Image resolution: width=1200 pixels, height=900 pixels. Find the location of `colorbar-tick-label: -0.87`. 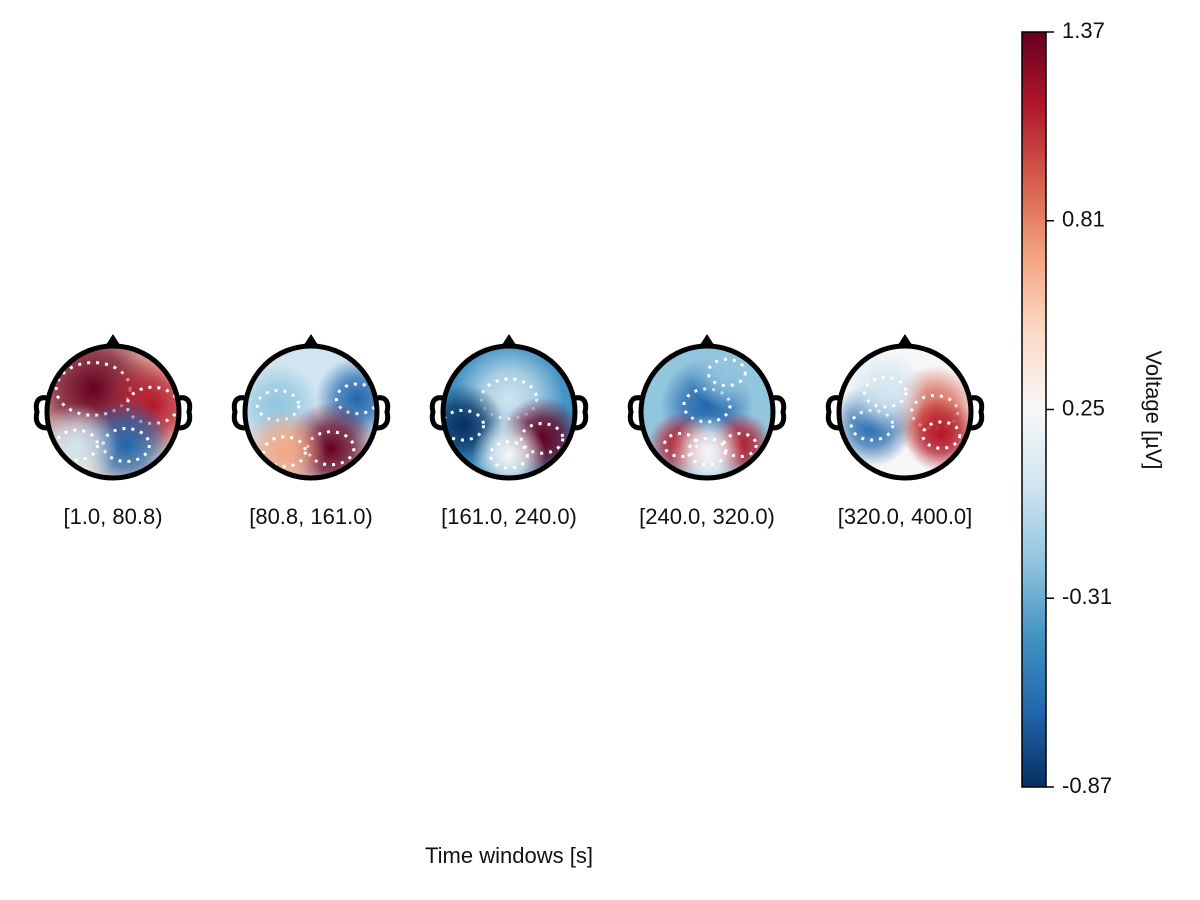

colorbar-tick-label: -0.87 is located at coordinates (1087, 785).